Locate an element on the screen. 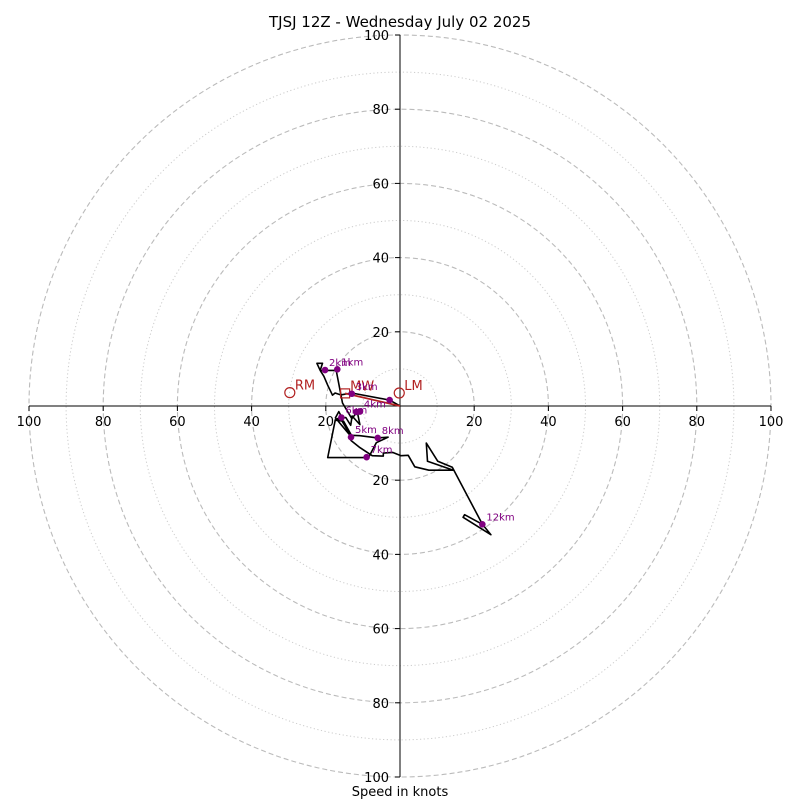  height-markers: 1km2km3km4km5km6km7km8km12km is located at coordinates (418, 442).